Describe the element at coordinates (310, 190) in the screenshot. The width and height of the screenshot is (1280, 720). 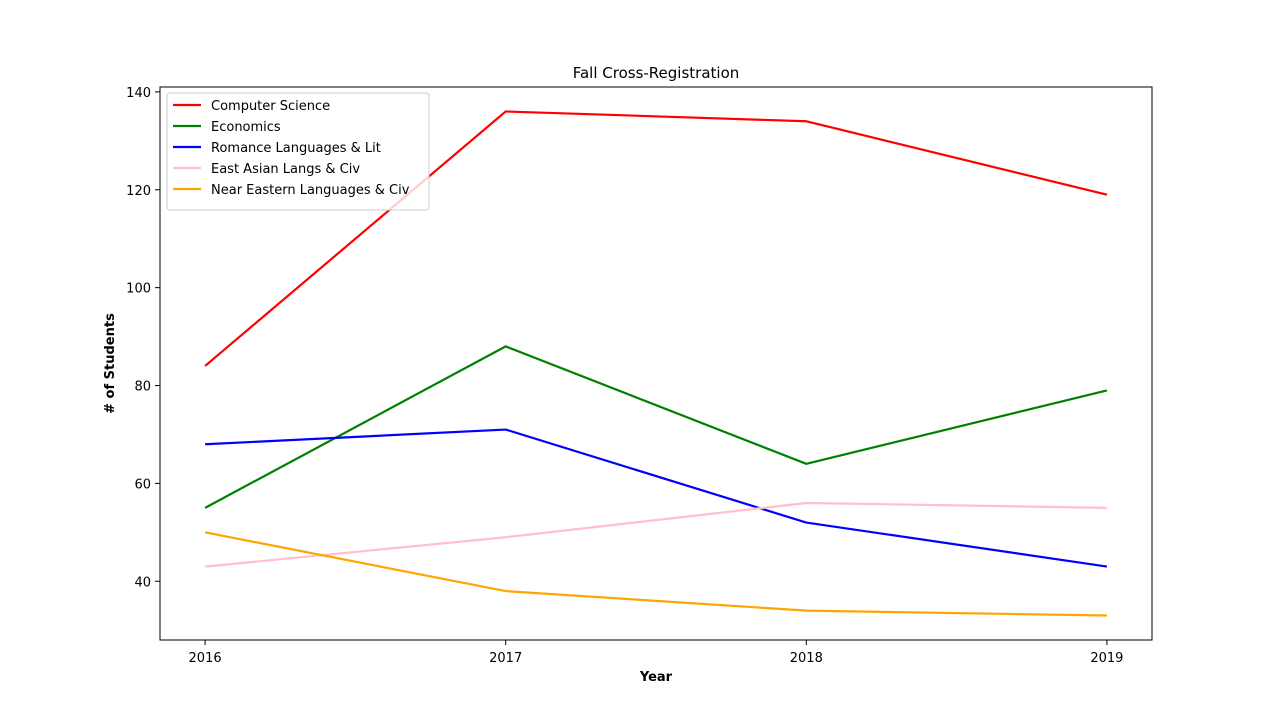
I see `legend-label: Near Eastern Languages & Civ` at that location.